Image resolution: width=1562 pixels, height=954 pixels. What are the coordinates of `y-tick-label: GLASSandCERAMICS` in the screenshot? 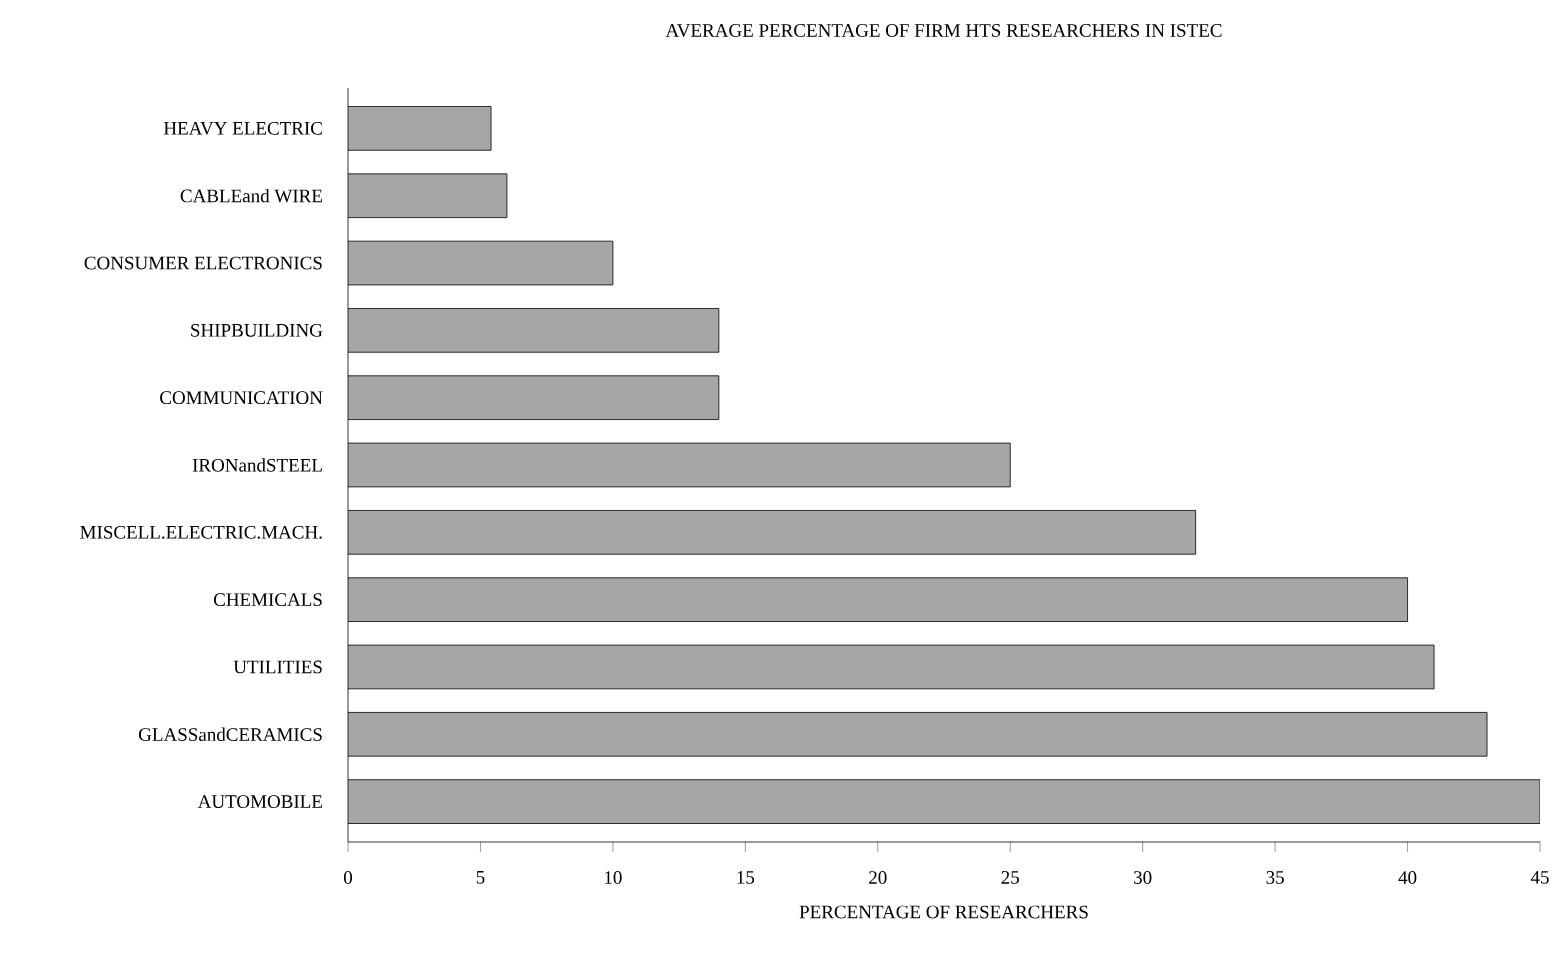 It's located at (230, 734).